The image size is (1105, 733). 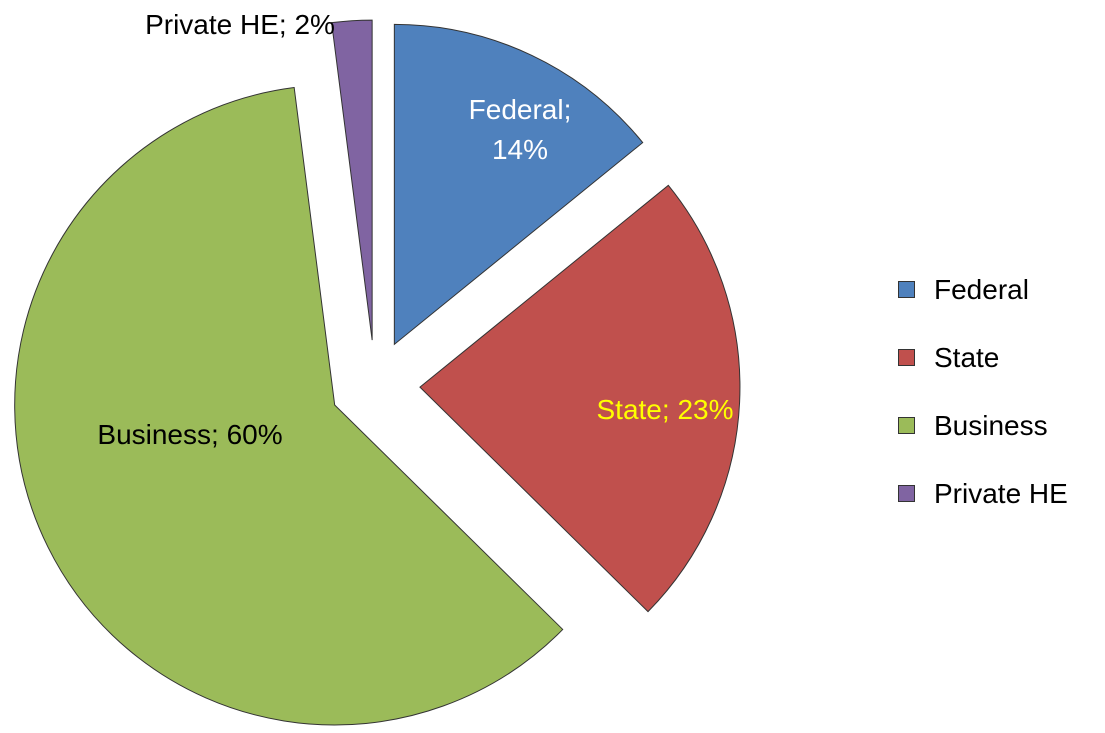 What do you see at coordinates (240, 24) in the screenshot?
I see `data-label: Private HE; 2%` at bounding box center [240, 24].